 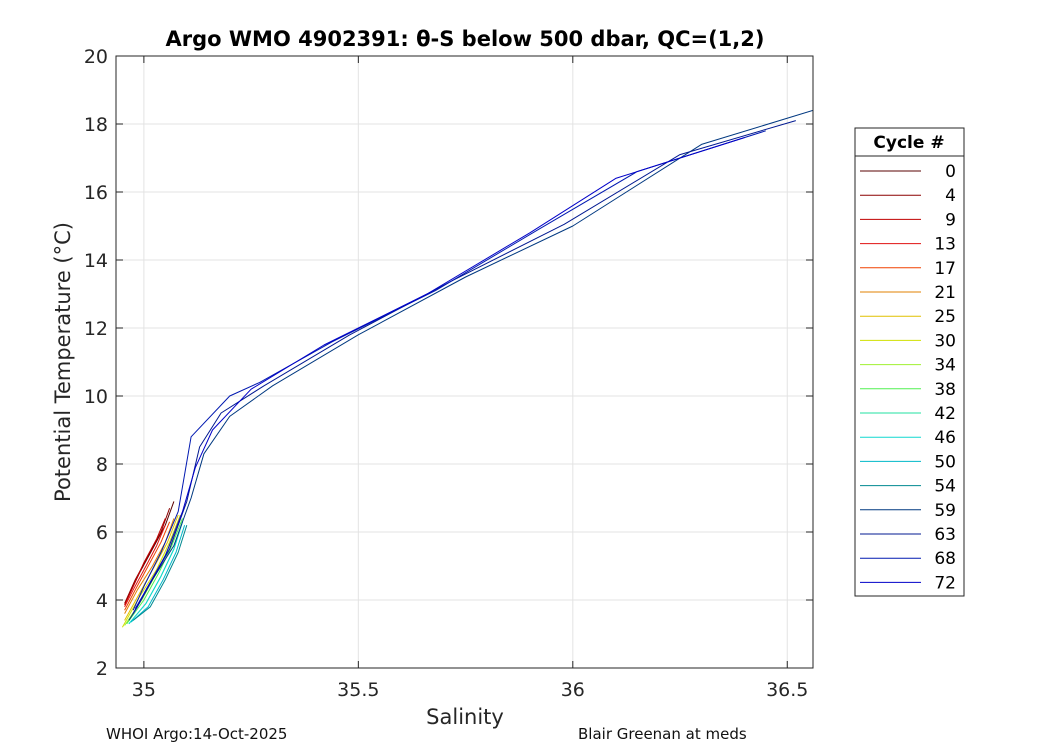 I want to click on legend-label-13: 13, so click(x=945, y=245).